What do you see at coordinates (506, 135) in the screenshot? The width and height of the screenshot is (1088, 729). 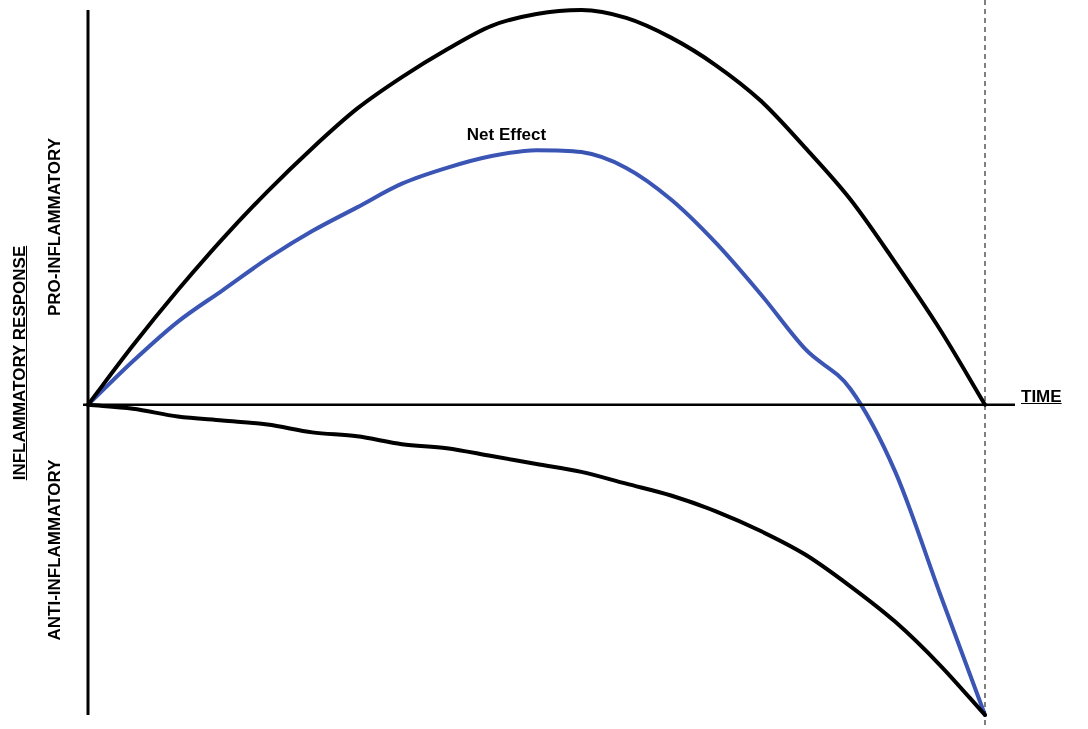 I see `series-label: Net Effect` at bounding box center [506, 135].